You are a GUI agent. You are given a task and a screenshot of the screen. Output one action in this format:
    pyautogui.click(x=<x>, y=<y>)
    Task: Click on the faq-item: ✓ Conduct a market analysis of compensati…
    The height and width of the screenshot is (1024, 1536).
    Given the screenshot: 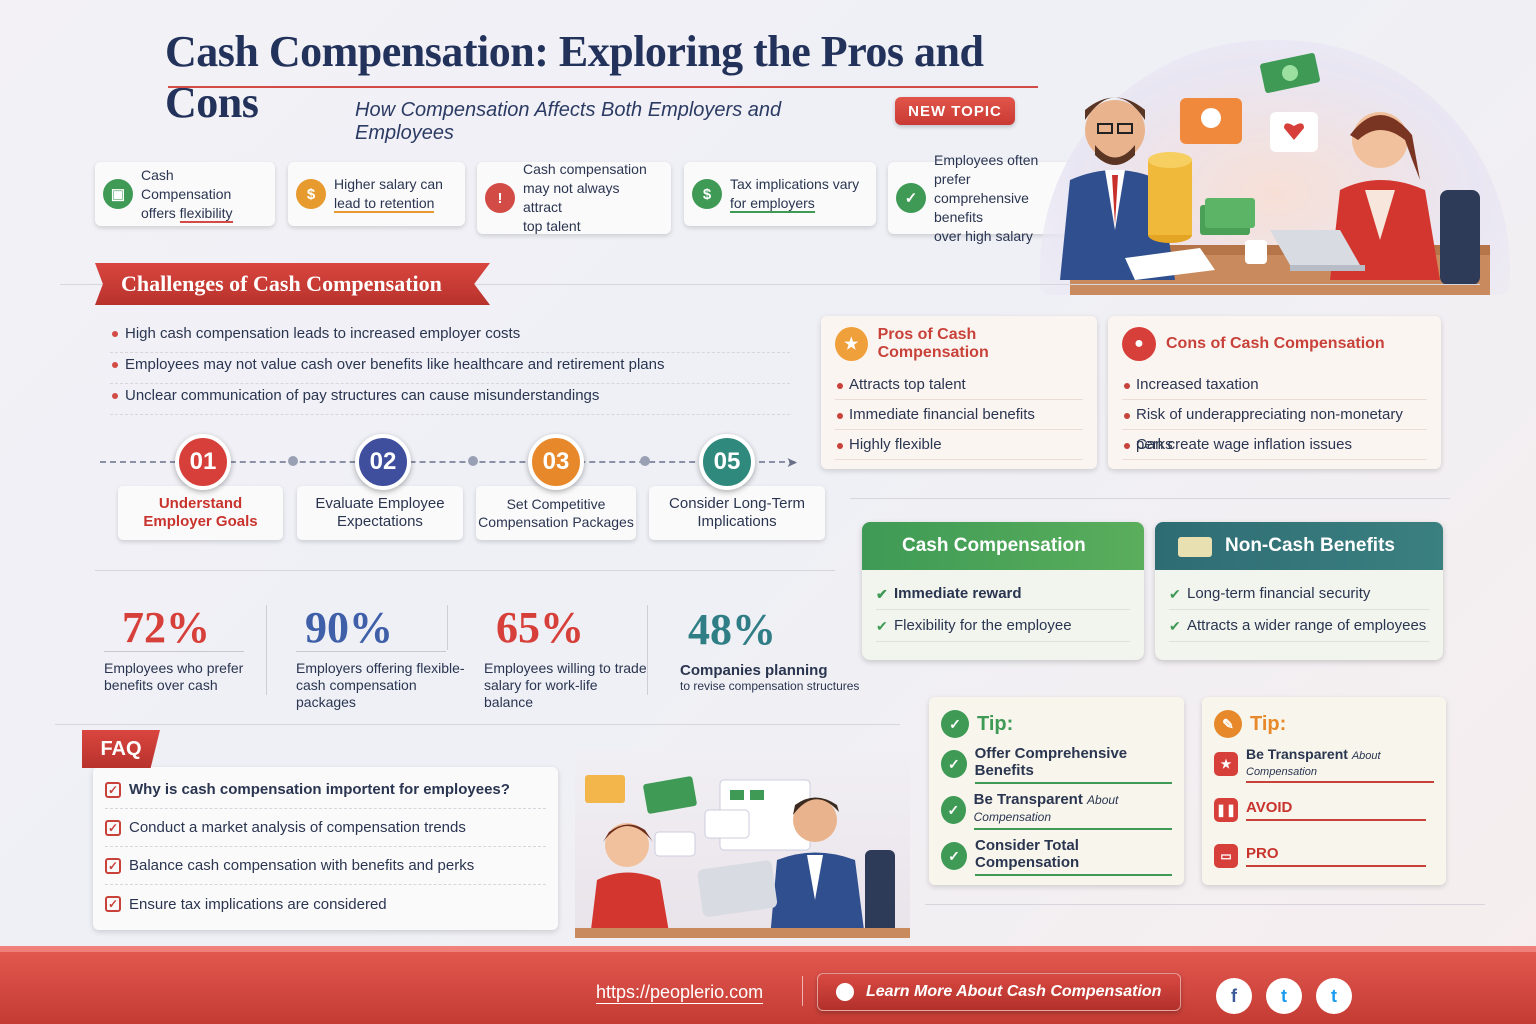 What is the action you would take?
    pyautogui.click(x=325, y=828)
    